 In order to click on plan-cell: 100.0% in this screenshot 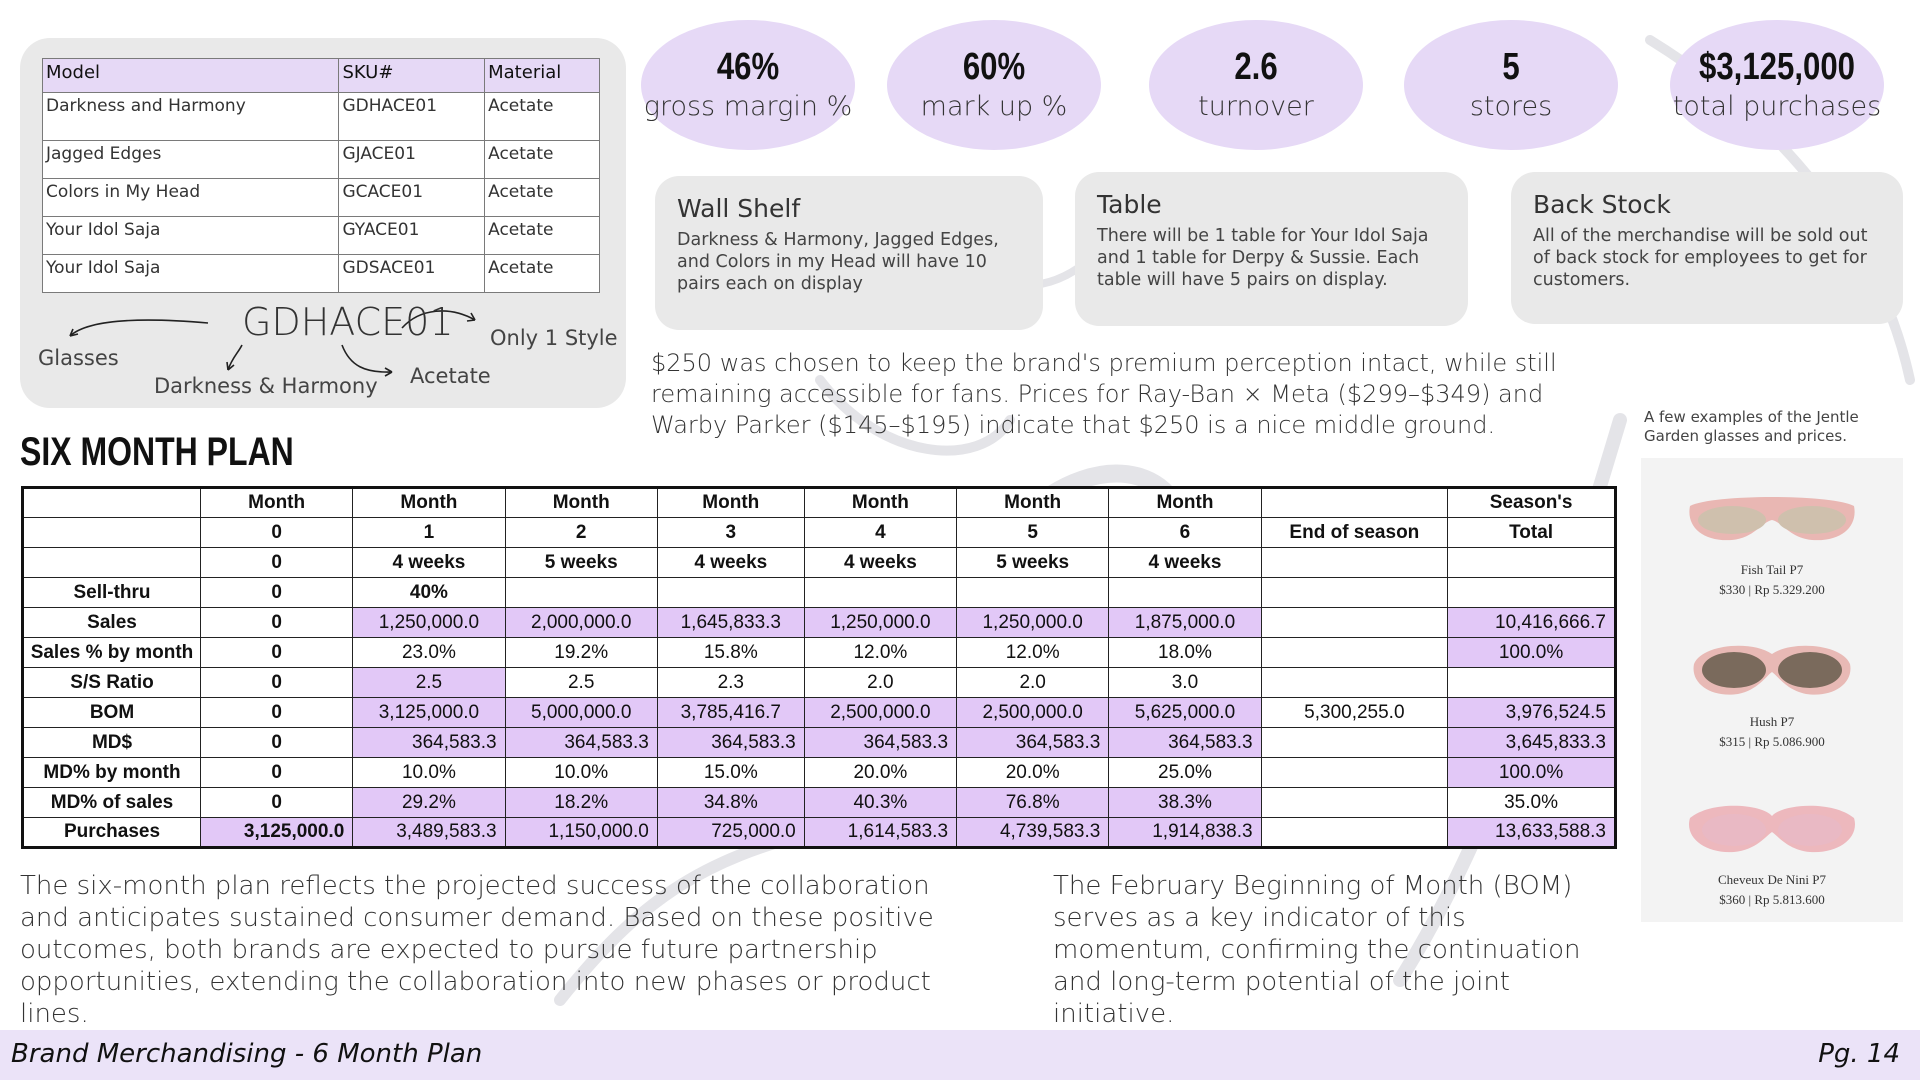, I will do `click(1531, 652)`.